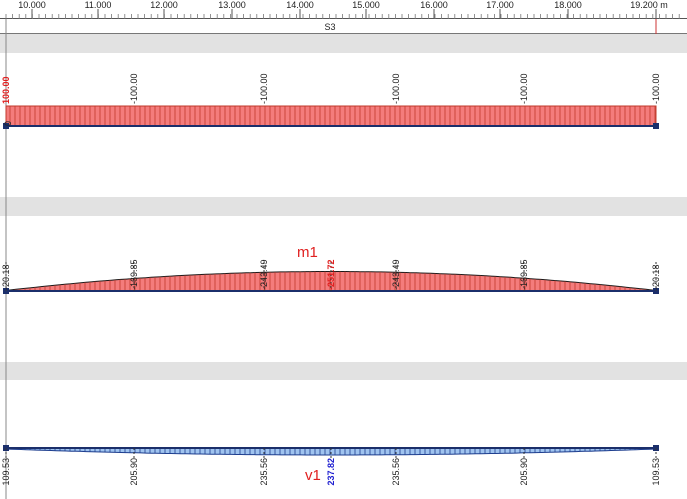 Image resolution: width=687 pixels, height=499 pixels. What do you see at coordinates (98, 5) in the screenshot?
I see `ruler-tick-label: 11.000` at bounding box center [98, 5].